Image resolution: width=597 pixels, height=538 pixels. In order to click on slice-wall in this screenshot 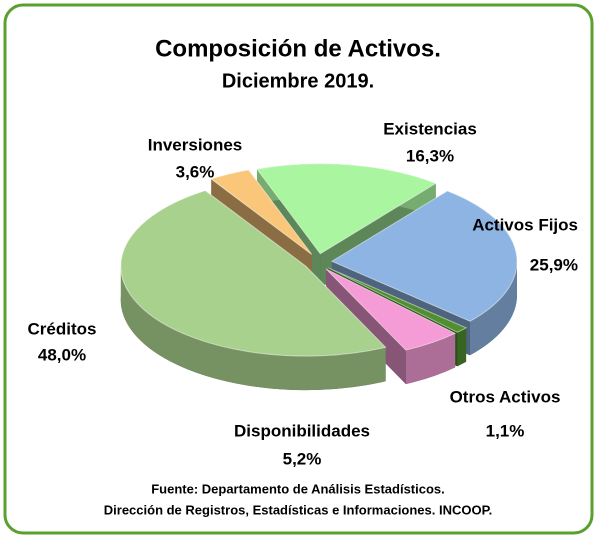, I will do `click(366, 326)`.